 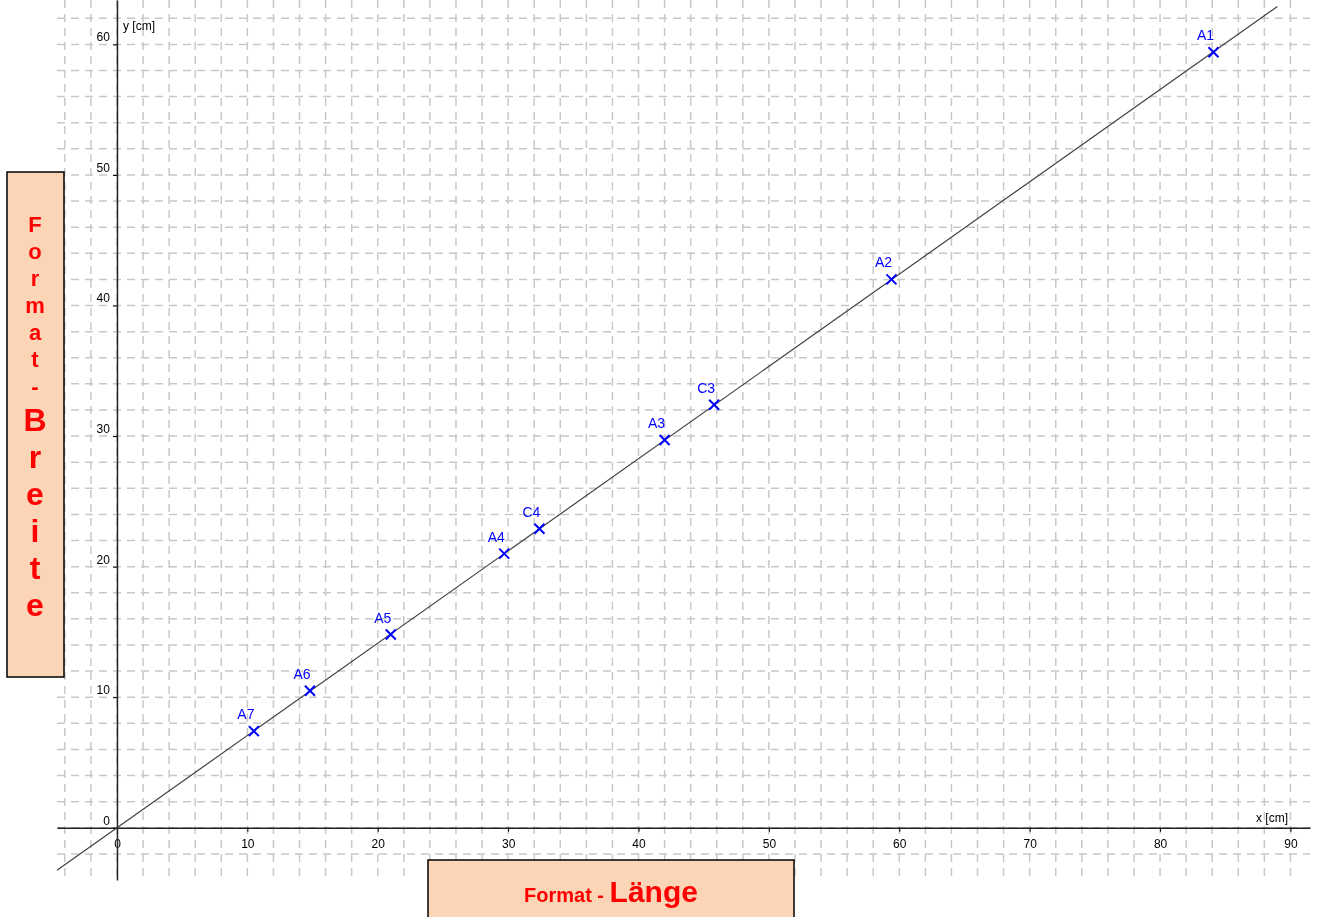 What do you see at coordinates (103, 167) in the screenshot?
I see `y-tick-label: 50` at bounding box center [103, 167].